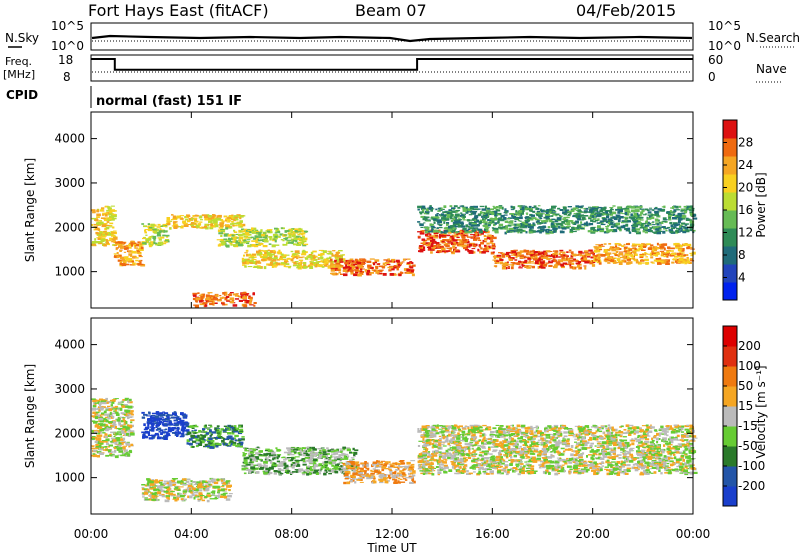 This screenshot has height=554, width=800. What do you see at coordinates (761, 204) in the screenshot?
I see `power-cbar-label: Power [dB]` at bounding box center [761, 204].